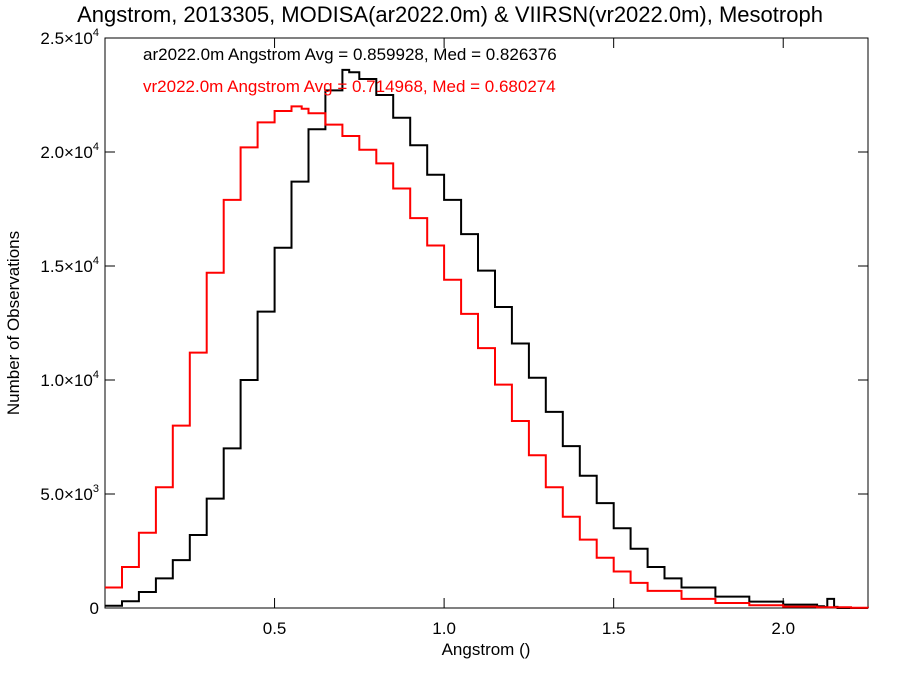 Image resolution: width=900 pixels, height=675 pixels. I want to click on x-tick-label: 1.5, so click(614, 628).